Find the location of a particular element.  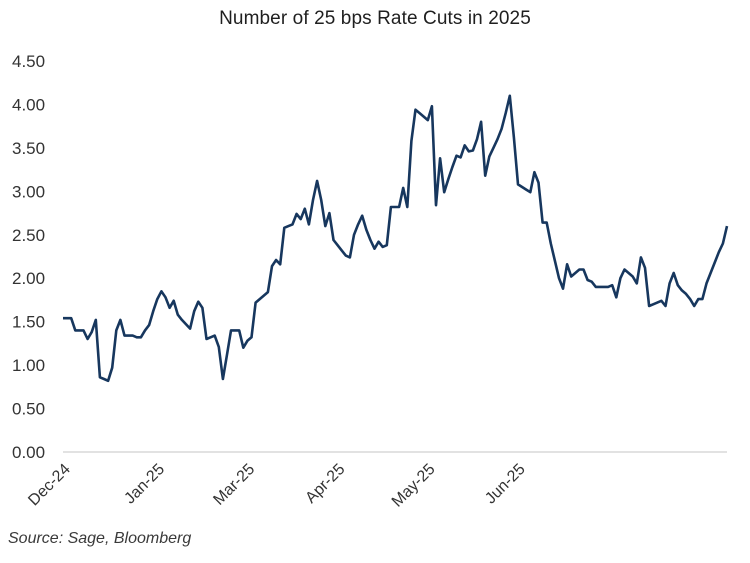

x-axis: Dec-24 Jan-25 Mar-25 Apr-25 May-25 Jun-25 is located at coordinates (277, 486).